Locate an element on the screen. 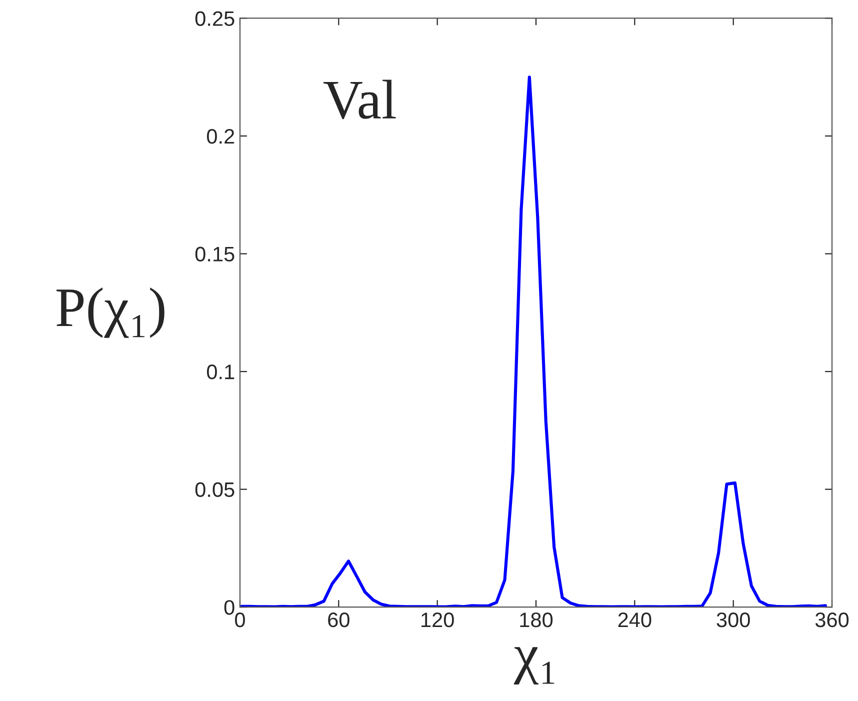 Image resolution: width=858 pixels, height=701 pixels. x-tick-label: 60 is located at coordinates (339, 620).